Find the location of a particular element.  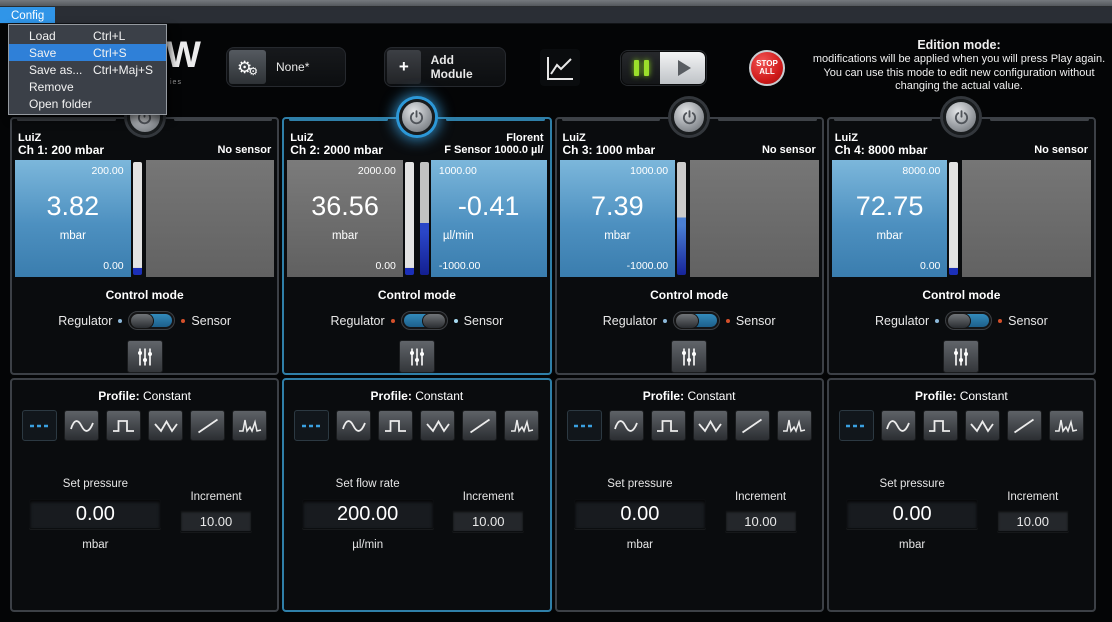

pressure-gauge-display: 200.00 3.82 mbar 0.00 is located at coordinates (73, 218).